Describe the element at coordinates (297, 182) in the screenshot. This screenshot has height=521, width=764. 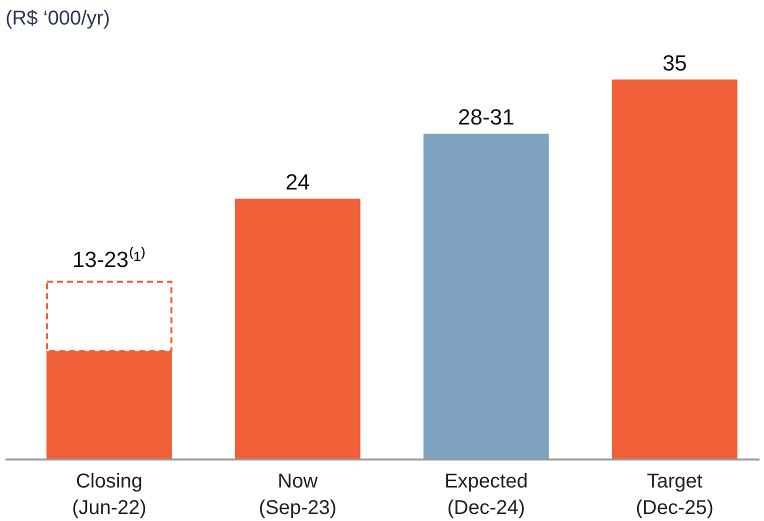
I see `data-label: 24` at that location.